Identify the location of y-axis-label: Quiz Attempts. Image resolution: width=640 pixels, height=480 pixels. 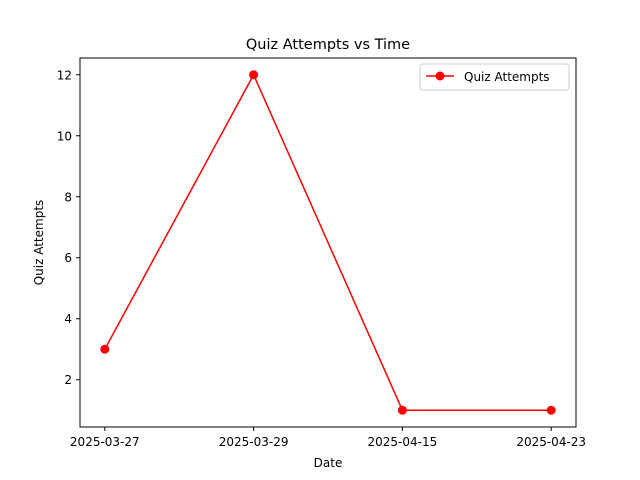
(39, 243).